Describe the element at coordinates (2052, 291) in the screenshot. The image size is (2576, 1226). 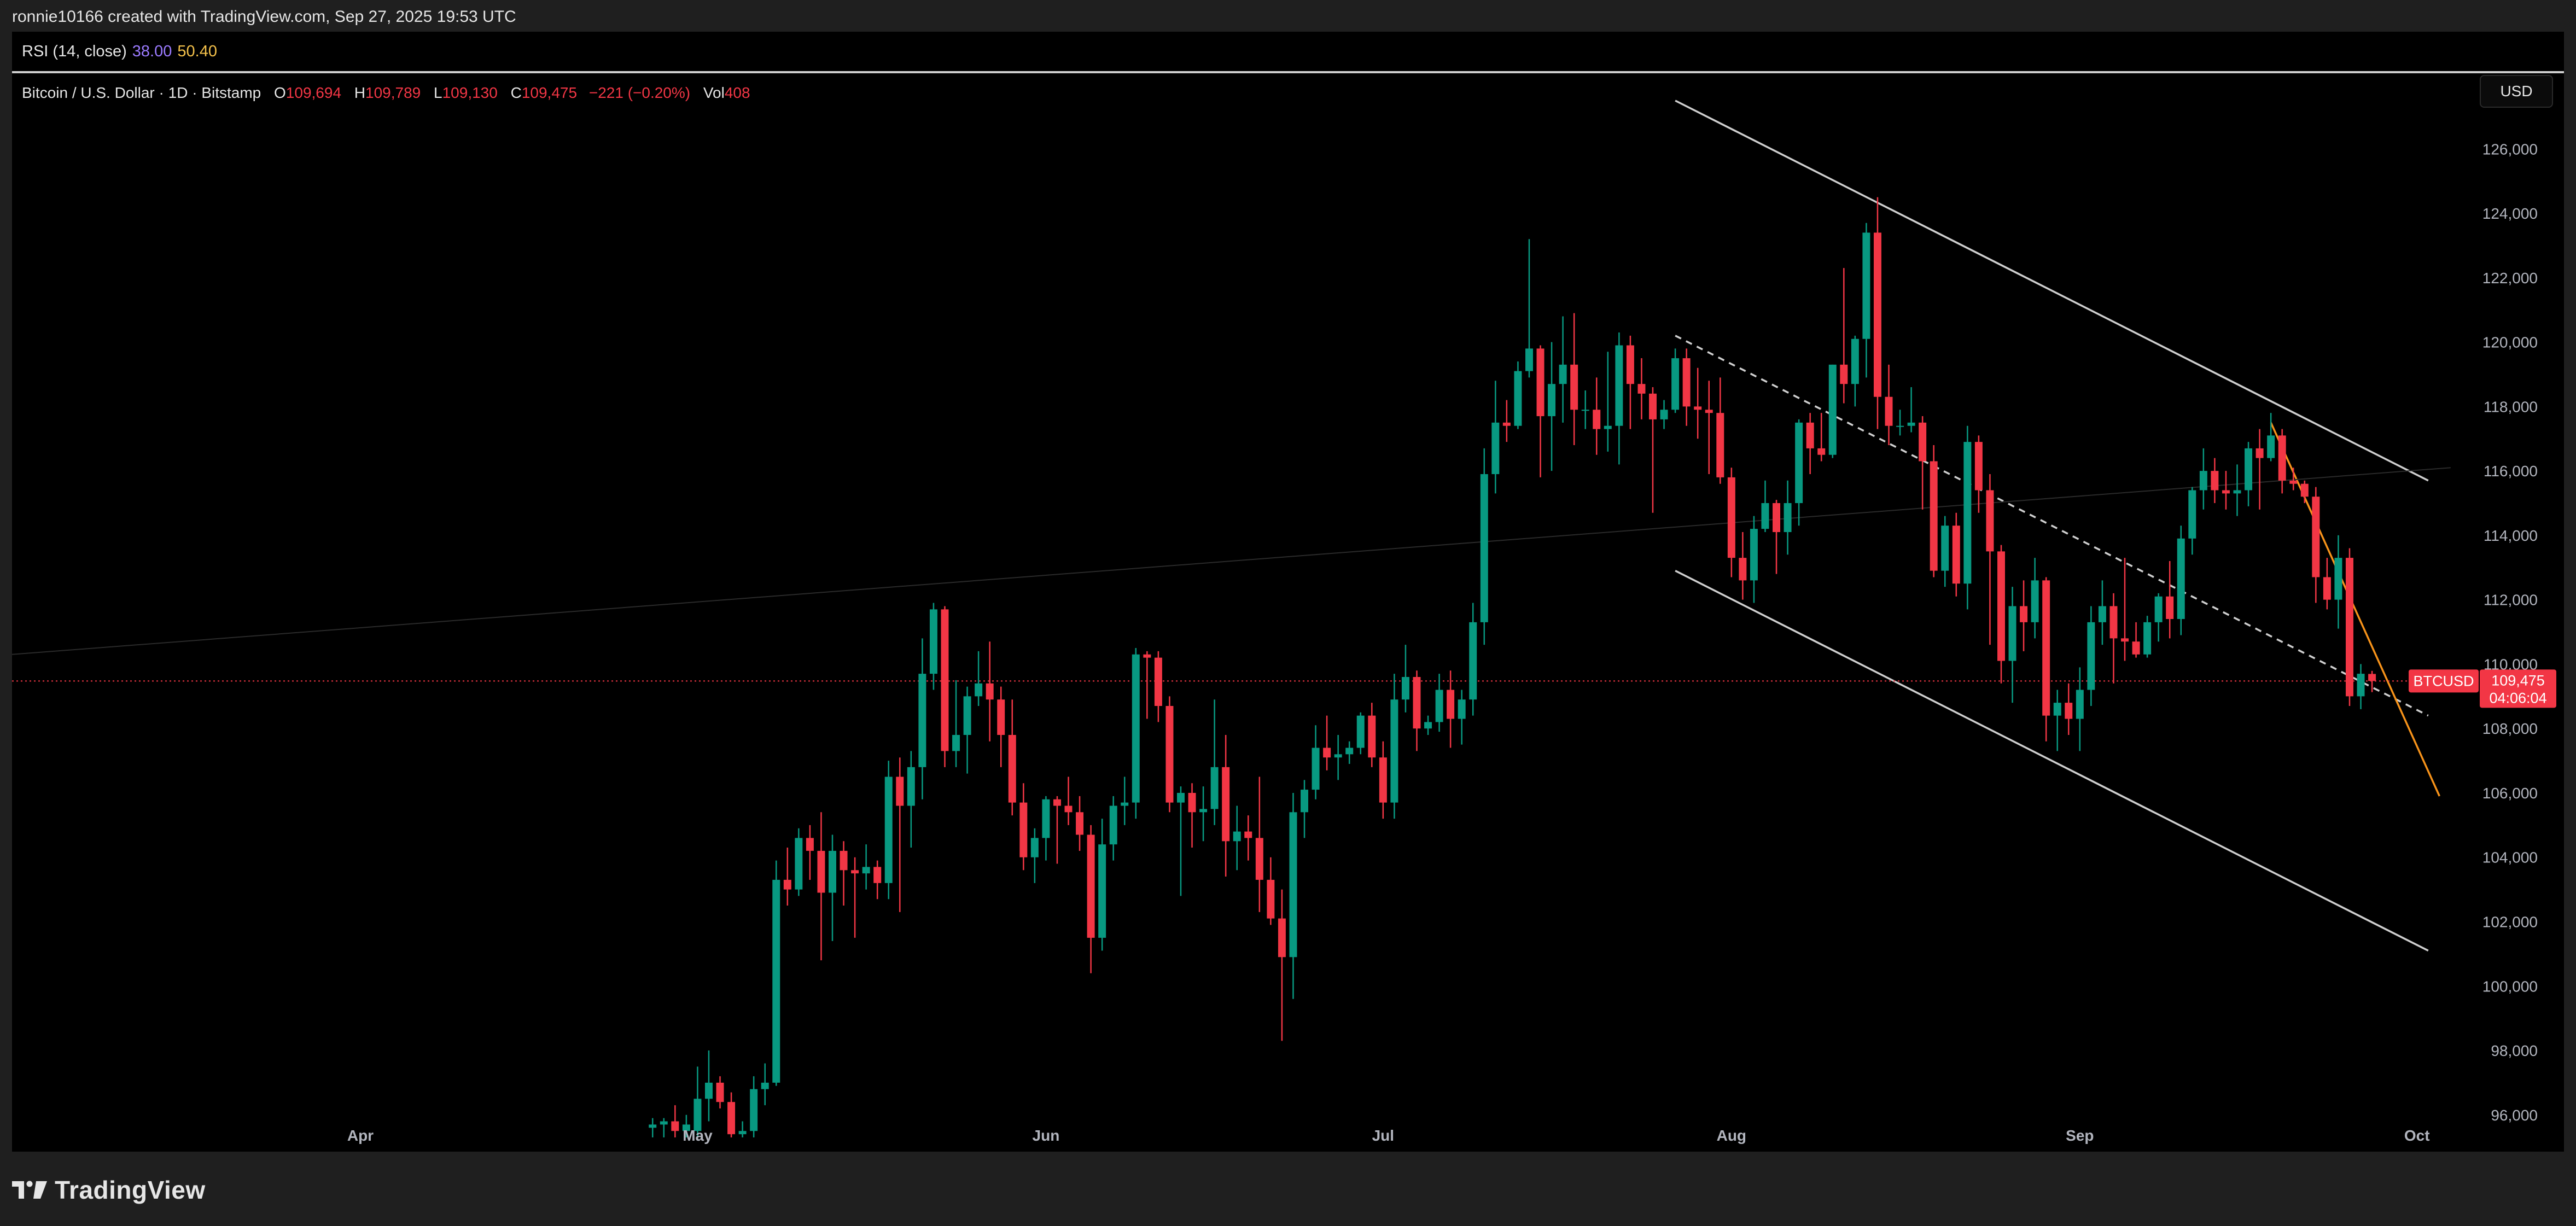
I see `drawing-channel-upper` at that location.